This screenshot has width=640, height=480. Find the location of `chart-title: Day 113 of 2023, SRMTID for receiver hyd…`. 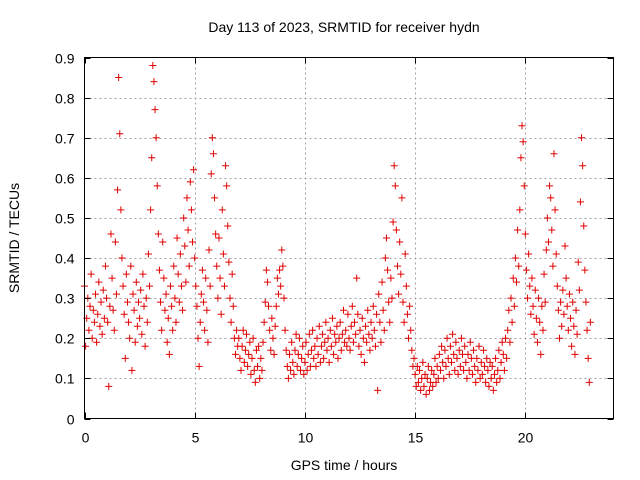

chart-title: Day 113 of 2023, SRMTID for receiver hyd… is located at coordinates (343, 27).